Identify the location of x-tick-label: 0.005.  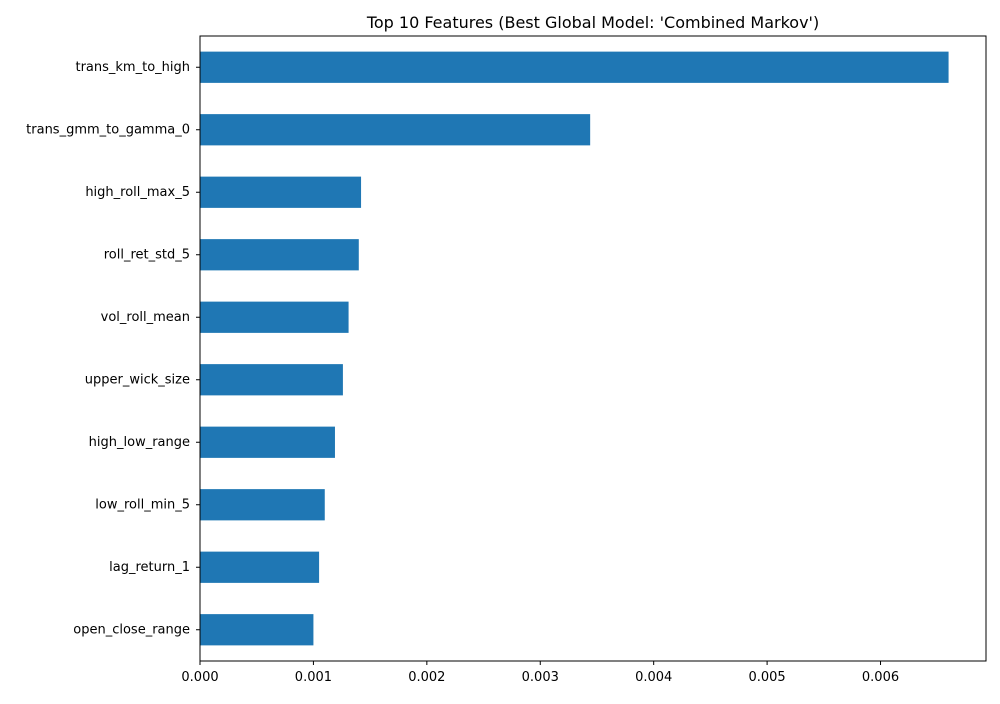
(766, 677).